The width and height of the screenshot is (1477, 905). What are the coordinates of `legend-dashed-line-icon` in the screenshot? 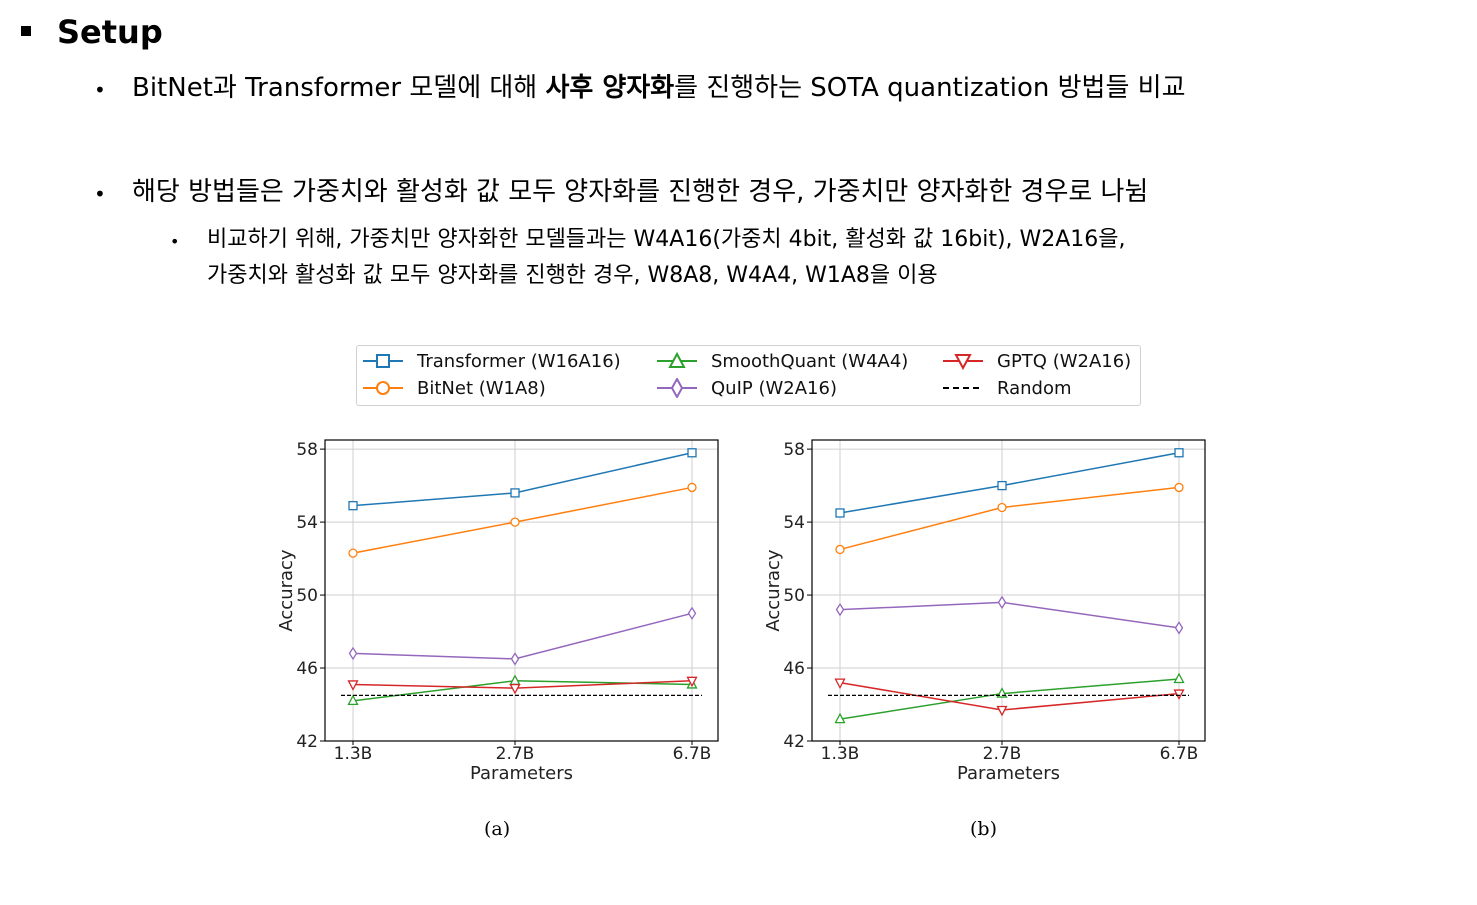 It's located at (963, 388).